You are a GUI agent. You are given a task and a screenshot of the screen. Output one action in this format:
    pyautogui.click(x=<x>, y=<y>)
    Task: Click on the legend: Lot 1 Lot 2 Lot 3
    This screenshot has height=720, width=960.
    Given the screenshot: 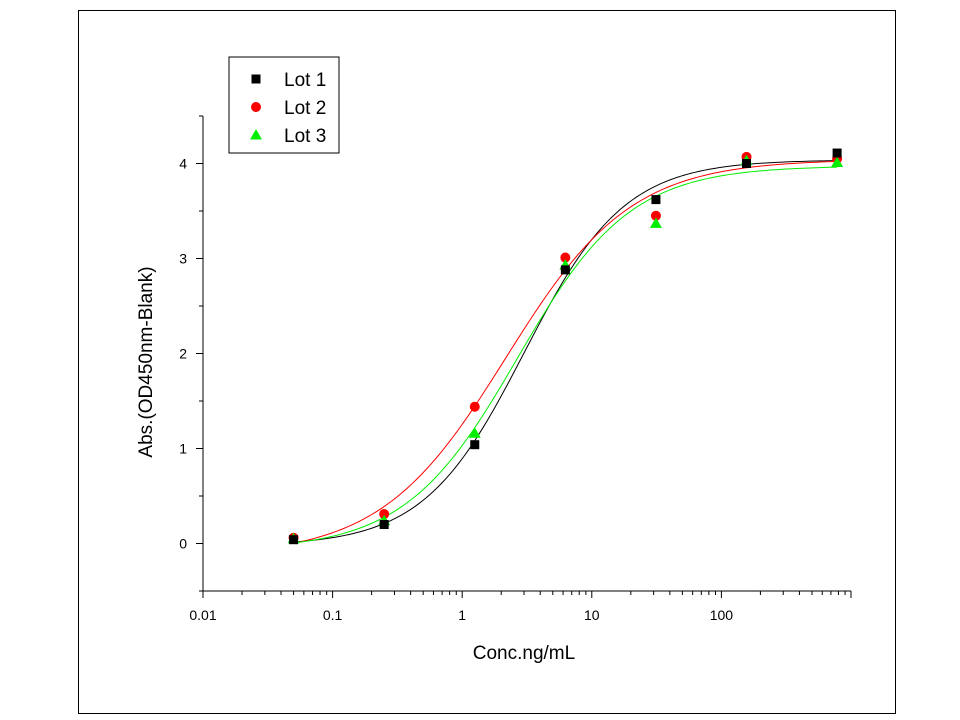 What is the action you would take?
    pyautogui.click(x=284, y=105)
    